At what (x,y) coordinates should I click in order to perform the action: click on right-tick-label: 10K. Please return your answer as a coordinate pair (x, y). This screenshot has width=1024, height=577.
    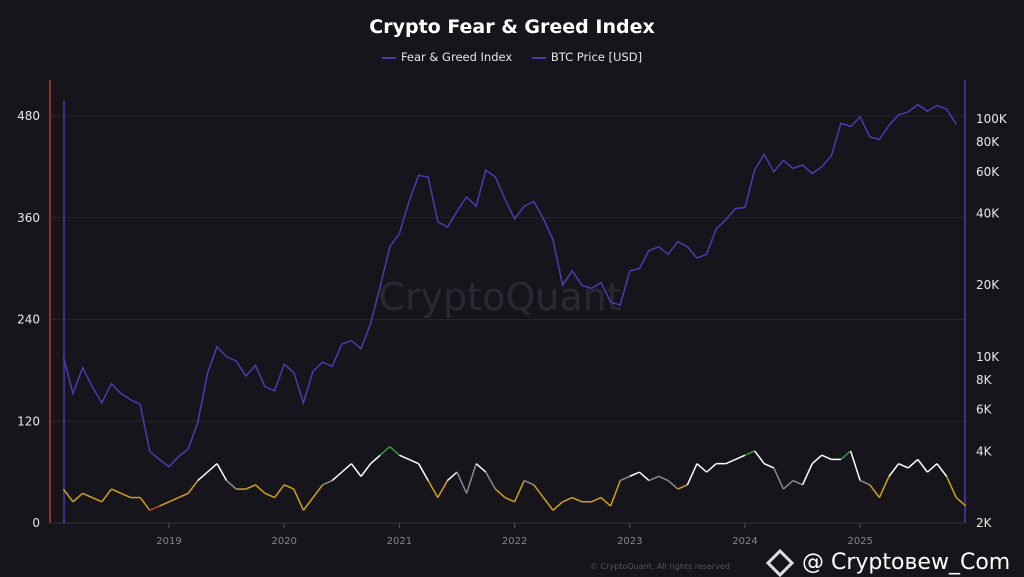
    Looking at the image, I should click on (988, 357).